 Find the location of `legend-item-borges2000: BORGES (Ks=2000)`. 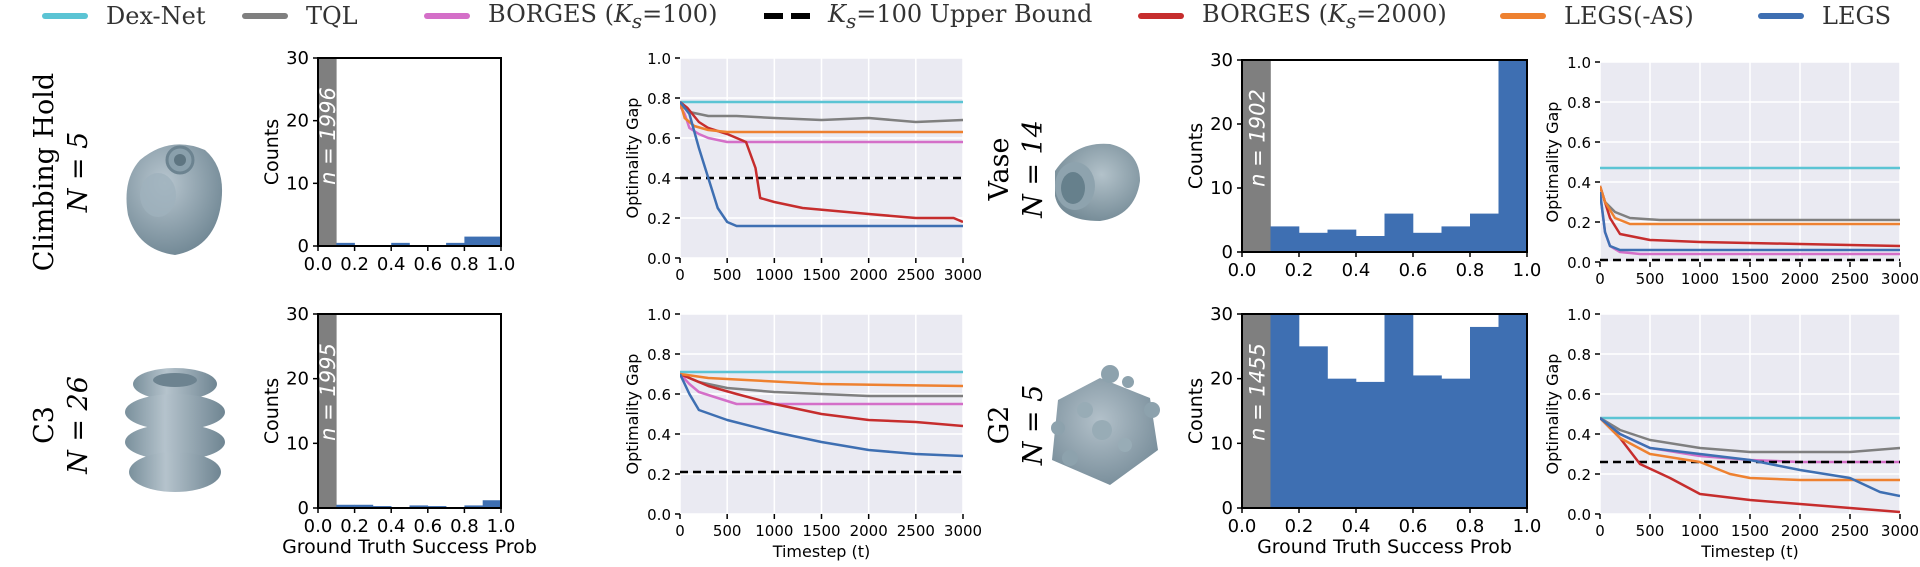

legend-item-borges2000: BORGES (Ks=2000) is located at coordinates (1292, 16).